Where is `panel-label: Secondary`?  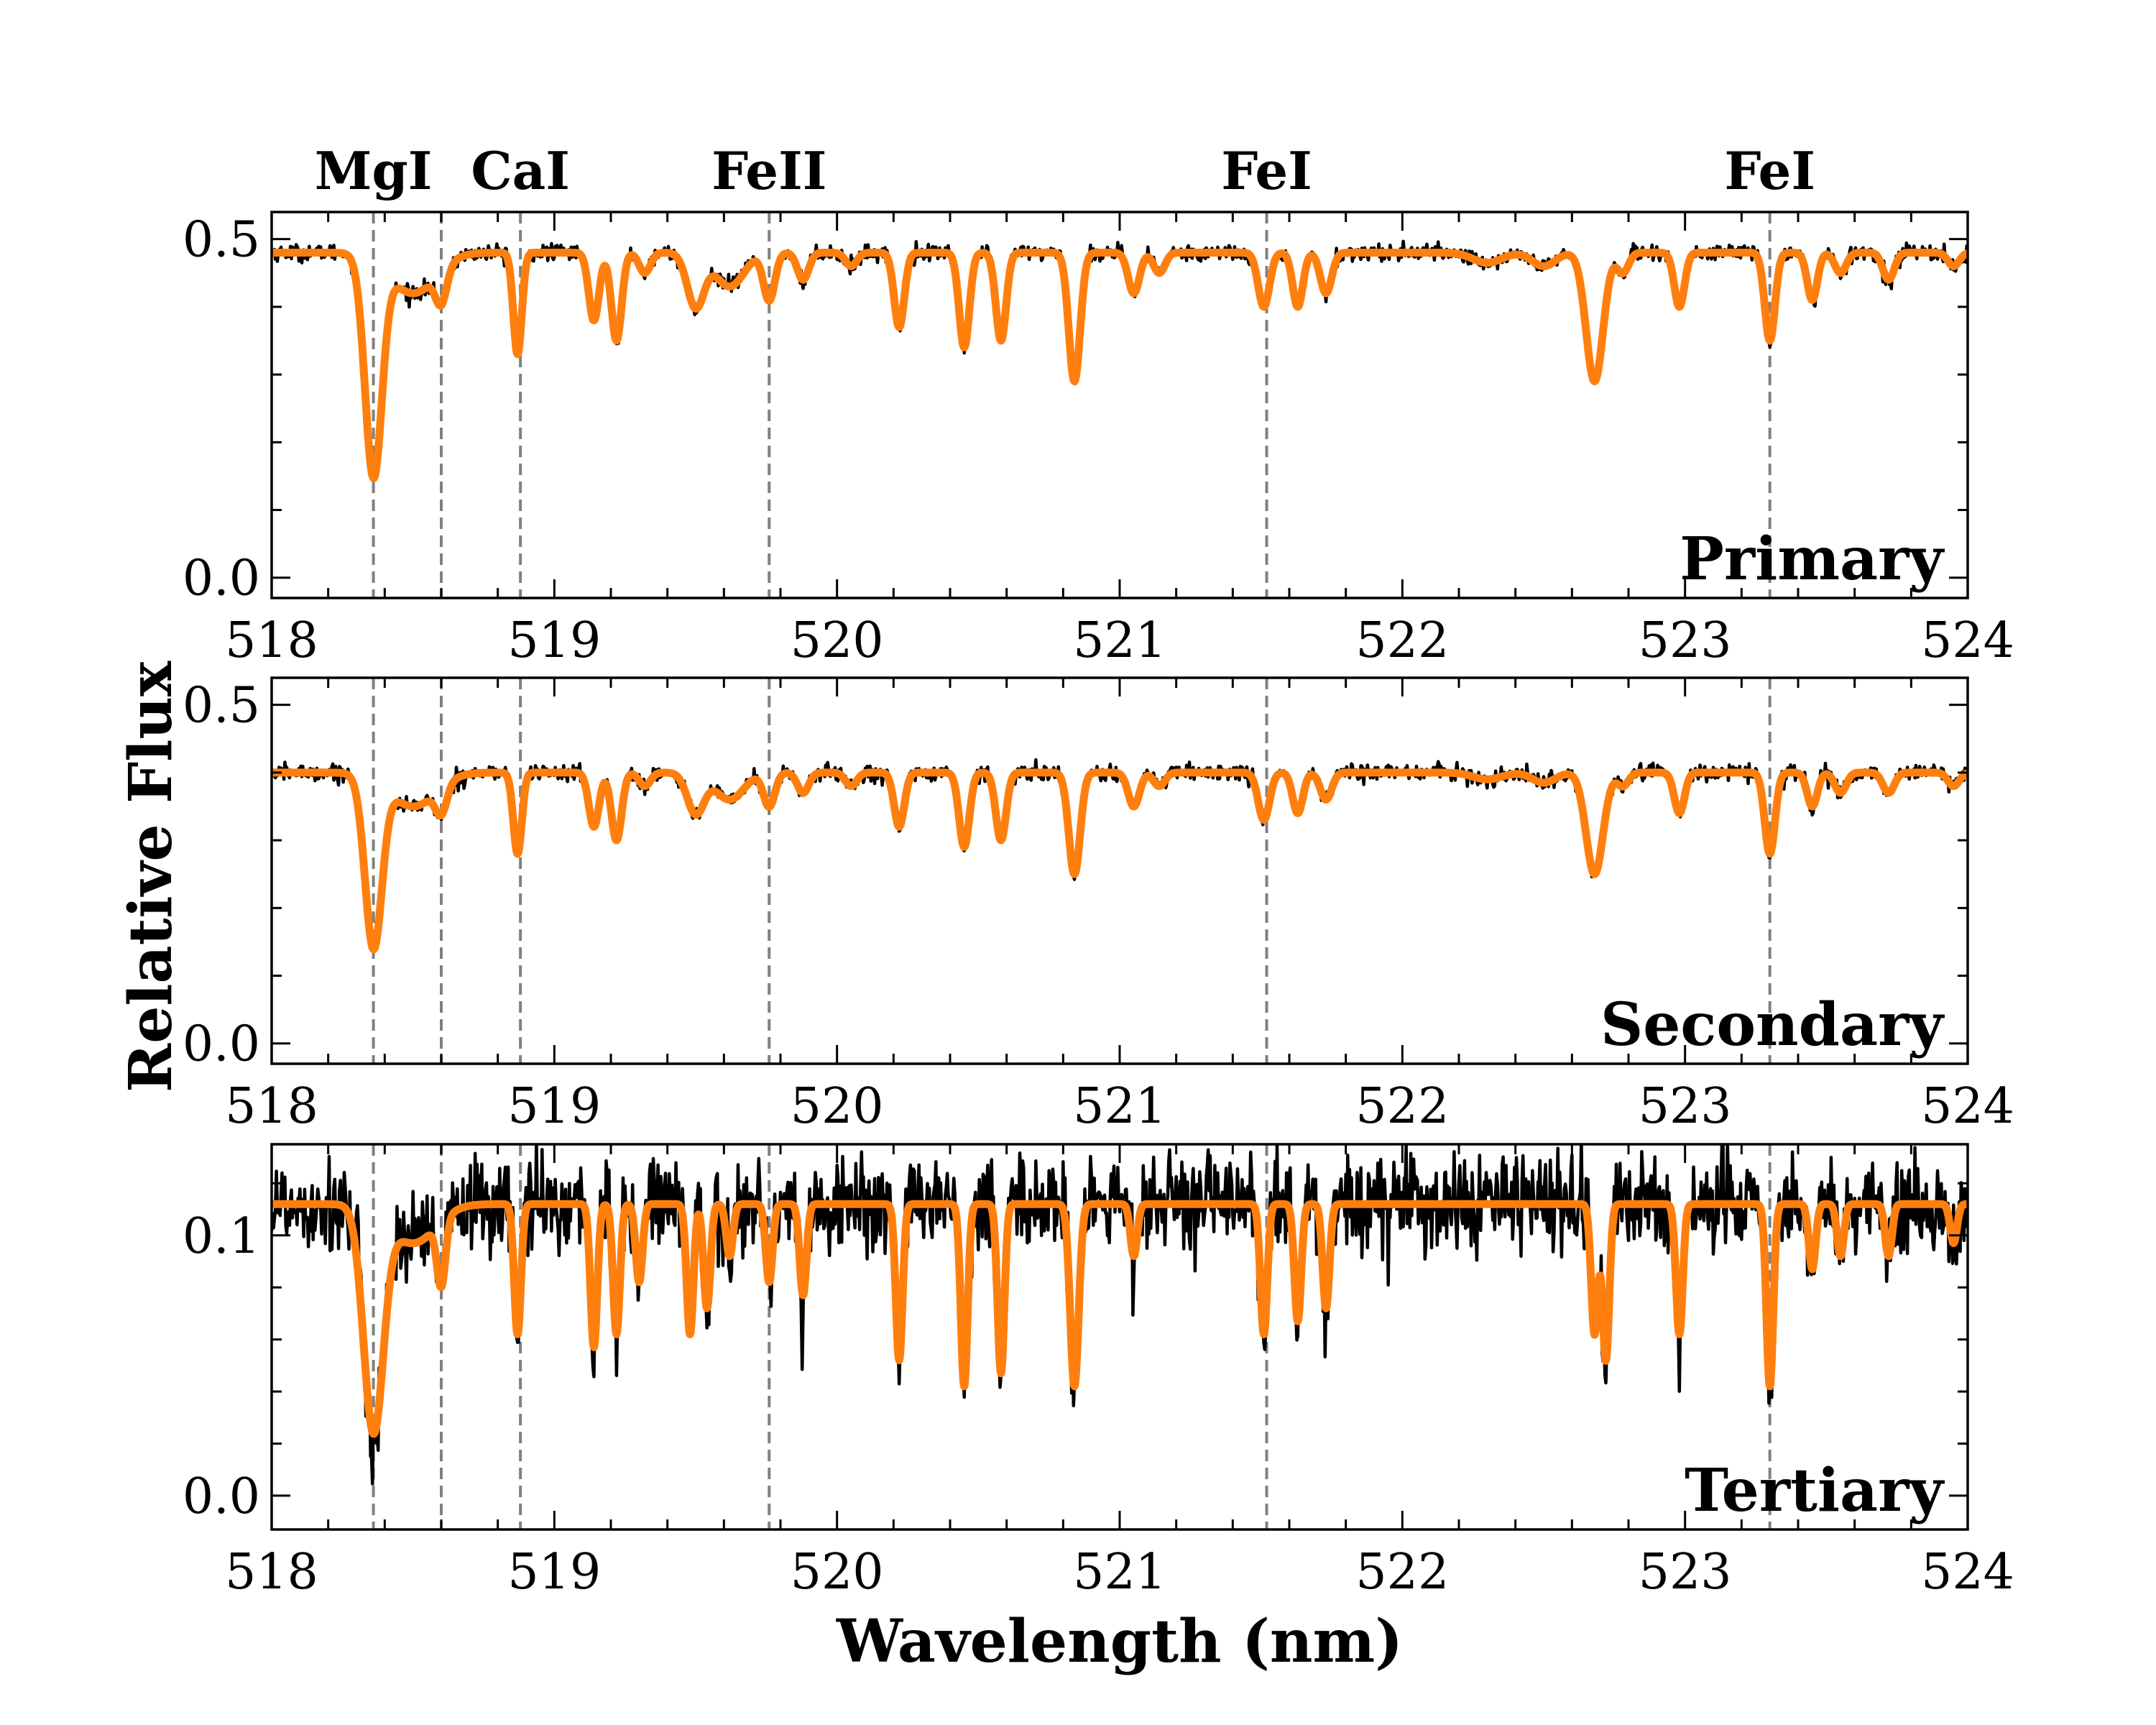
panel-label: Secondary is located at coordinates (1772, 1024).